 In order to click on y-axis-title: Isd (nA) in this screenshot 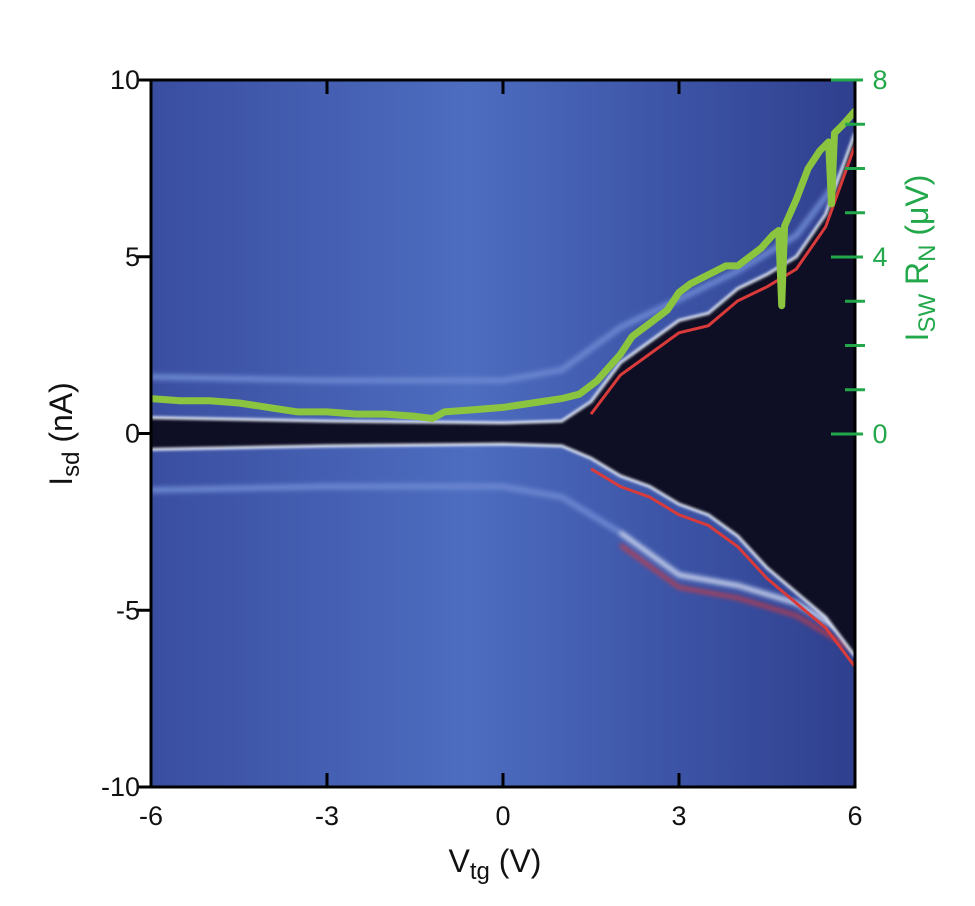, I will do `click(64, 434)`.